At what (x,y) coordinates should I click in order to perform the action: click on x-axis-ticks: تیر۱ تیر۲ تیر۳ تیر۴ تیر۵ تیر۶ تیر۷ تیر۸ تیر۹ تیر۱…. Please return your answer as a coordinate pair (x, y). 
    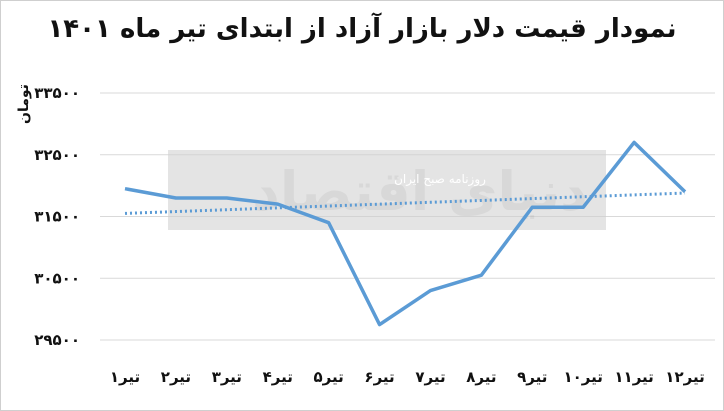
    Looking at the image, I should click on (407, 377).